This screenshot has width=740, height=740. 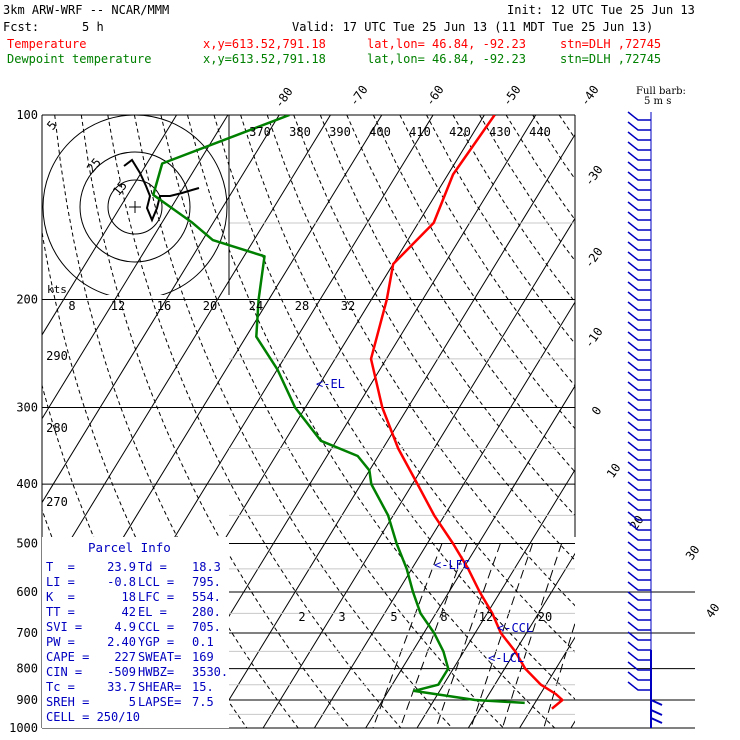 I want to click on parcel-label: CELL = 250/10, so click(x=93, y=717).